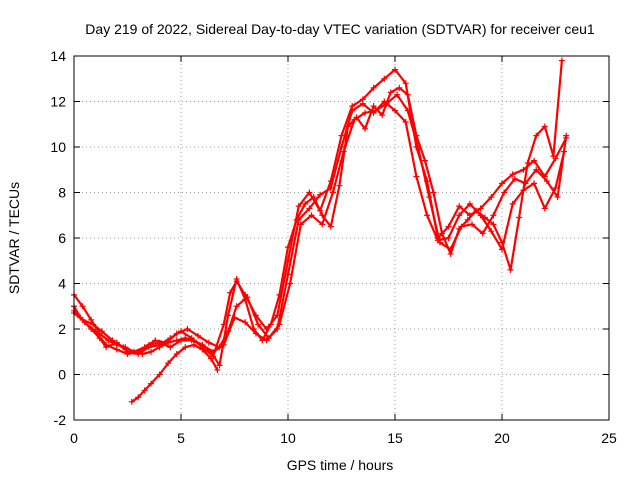 The height and width of the screenshot is (480, 640). I want to click on y-tick-label: 12, so click(58, 102).